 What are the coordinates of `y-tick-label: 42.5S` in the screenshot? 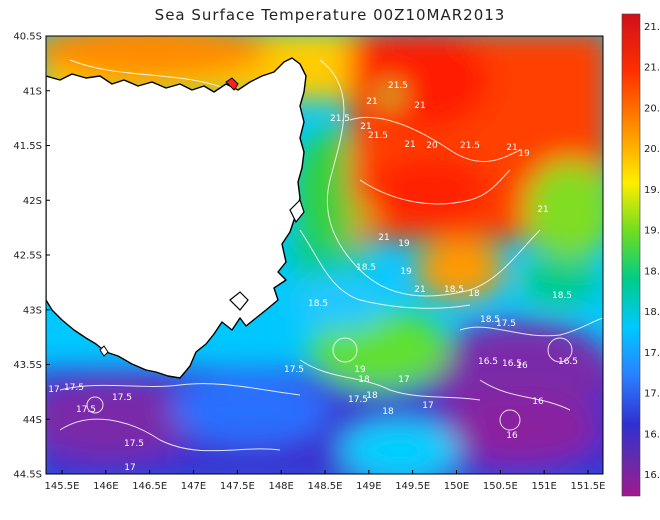 It's located at (27, 256).